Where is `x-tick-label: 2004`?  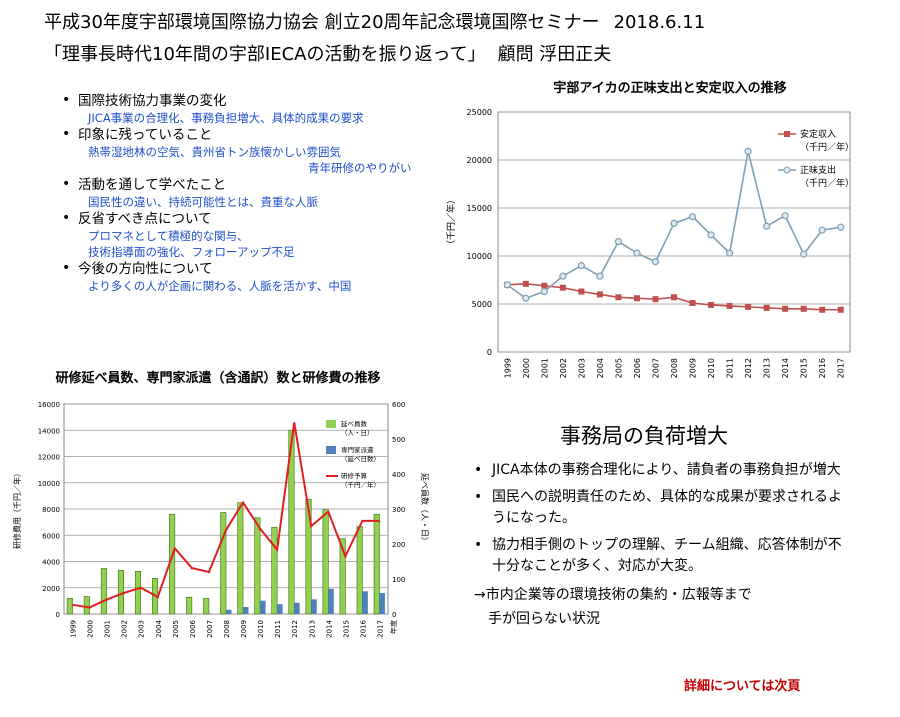 x-tick-label: 2004 is located at coordinates (159, 628).